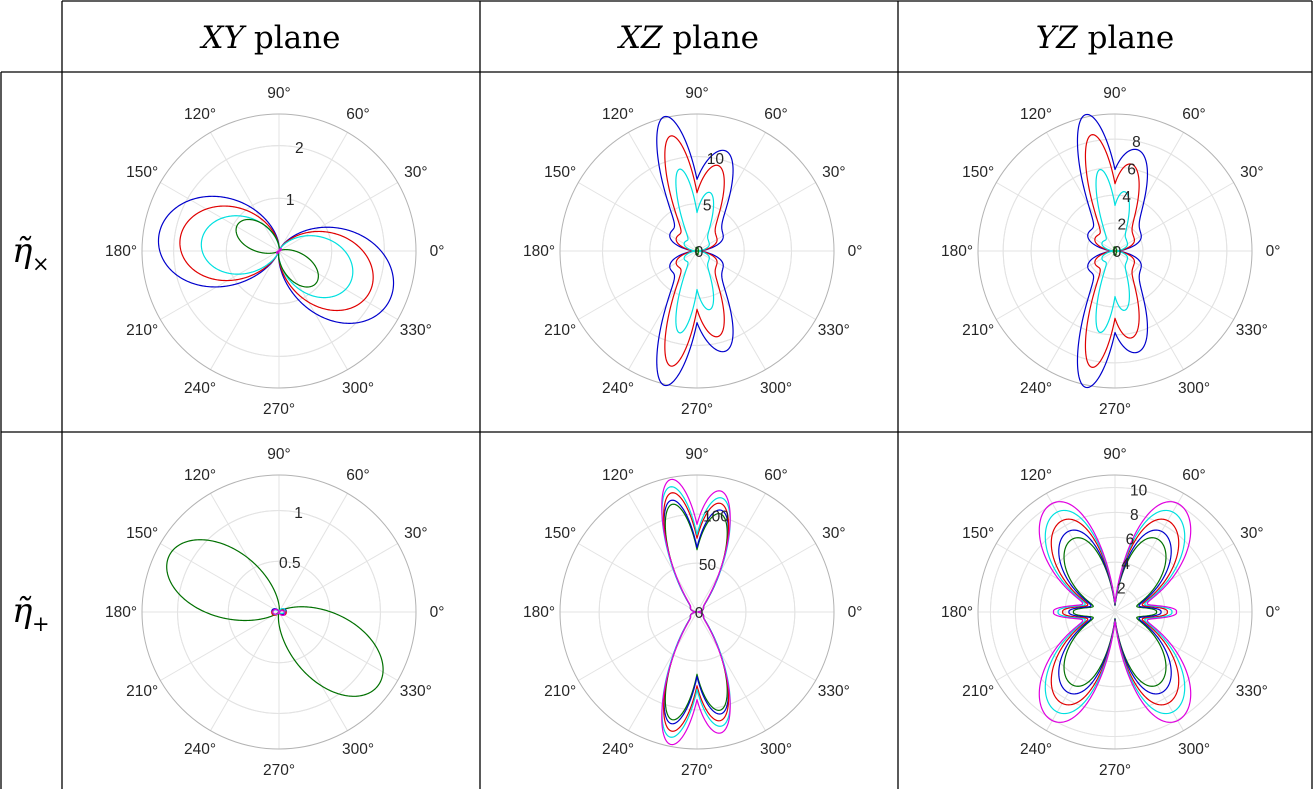 Image resolution: width=1313 pixels, height=789 pixels. I want to click on header-xy-plane: XY plane, so click(270, 38).